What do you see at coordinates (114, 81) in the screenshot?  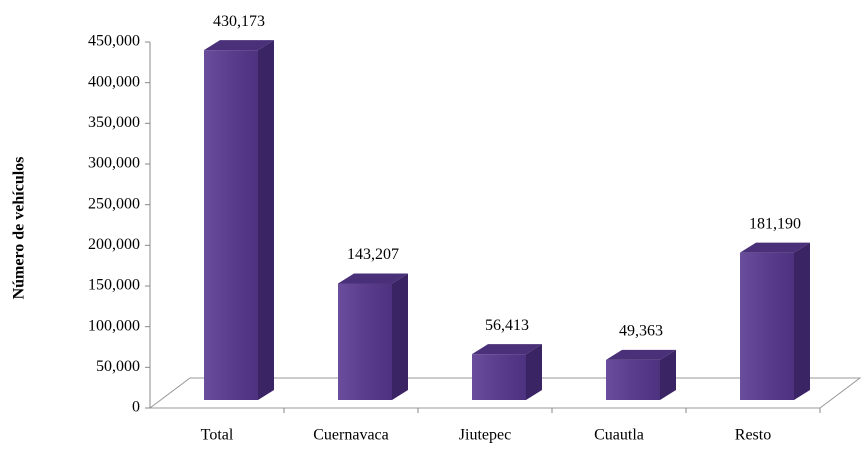 I see `y-tick-label: 400,000` at bounding box center [114, 81].